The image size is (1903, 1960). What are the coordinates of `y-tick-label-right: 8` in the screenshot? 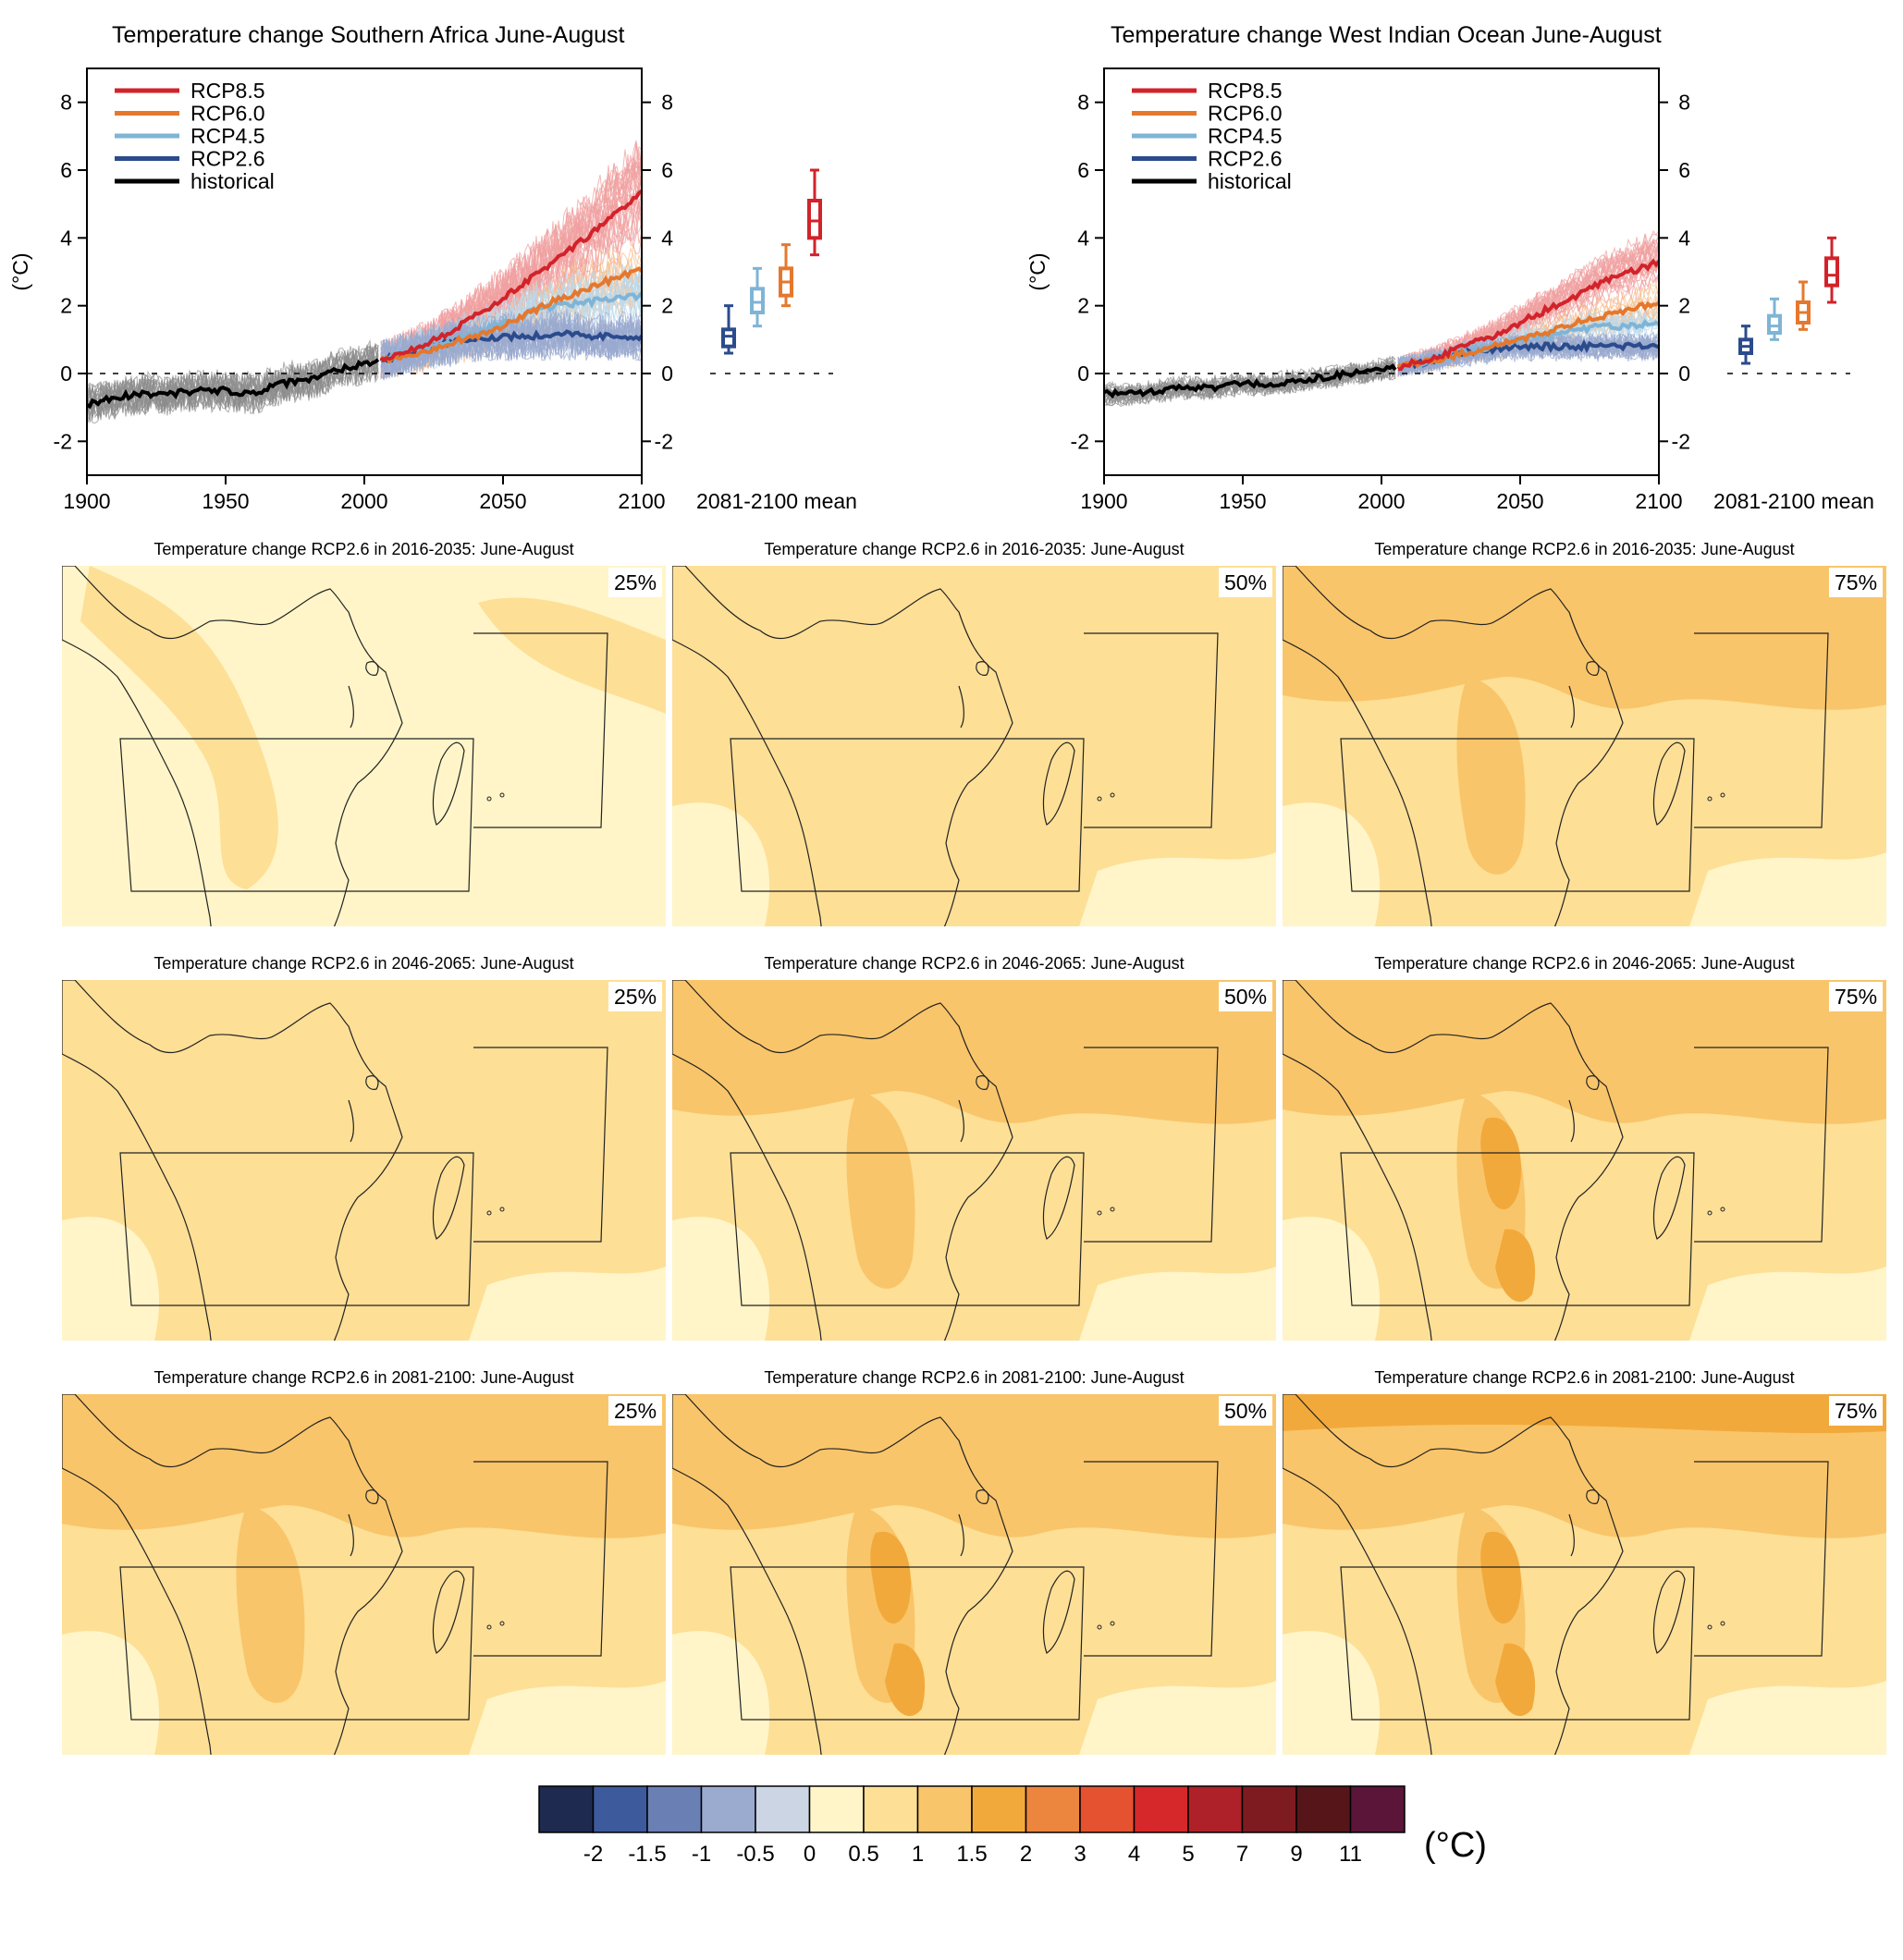 It's located at (1684, 103).